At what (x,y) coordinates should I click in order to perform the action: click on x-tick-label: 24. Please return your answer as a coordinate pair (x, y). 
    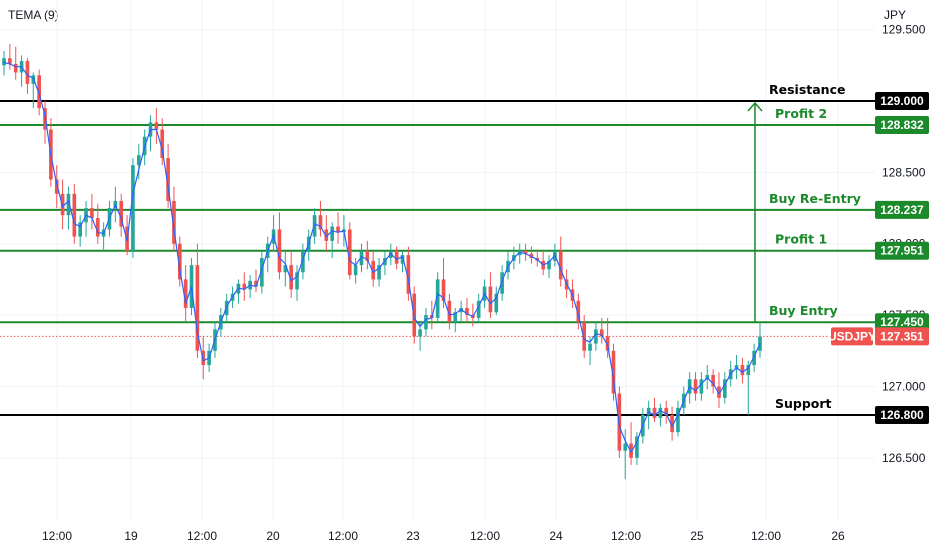
    Looking at the image, I should click on (556, 536).